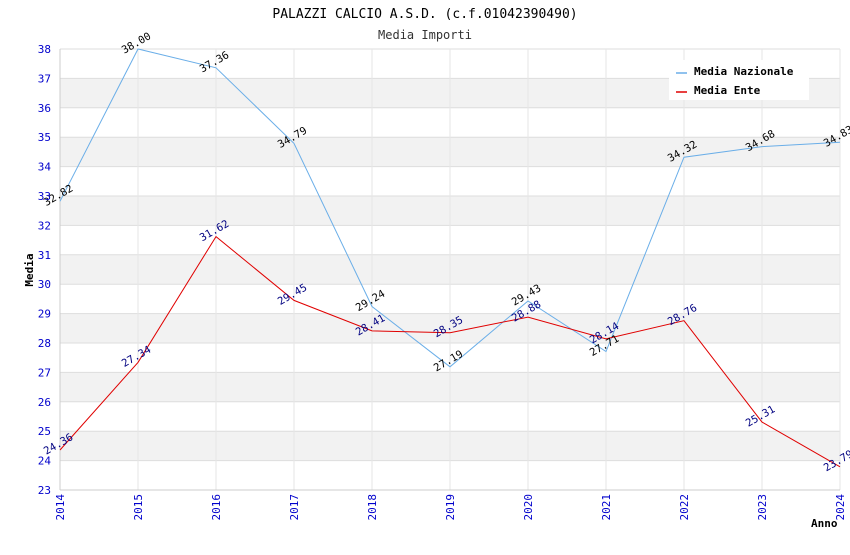 The width and height of the screenshot is (850, 555). I want to click on x-tick-label: 2017, so click(294, 507).